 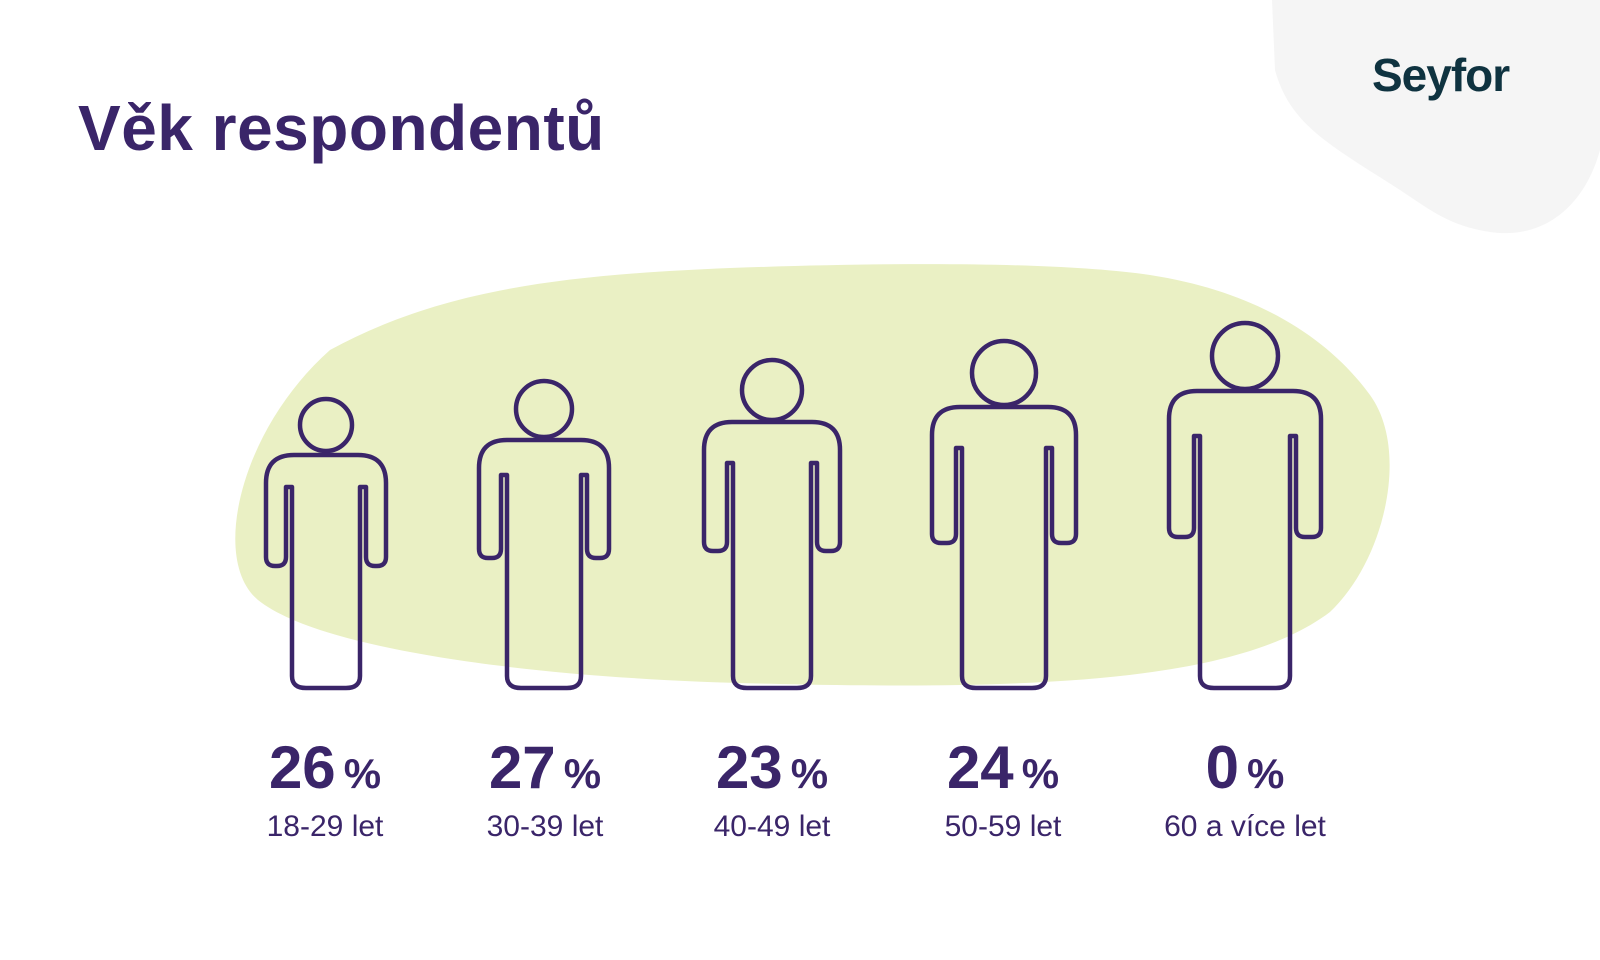 What do you see at coordinates (749, 767) in the screenshot?
I see `percentage-value: 23` at bounding box center [749, 767].